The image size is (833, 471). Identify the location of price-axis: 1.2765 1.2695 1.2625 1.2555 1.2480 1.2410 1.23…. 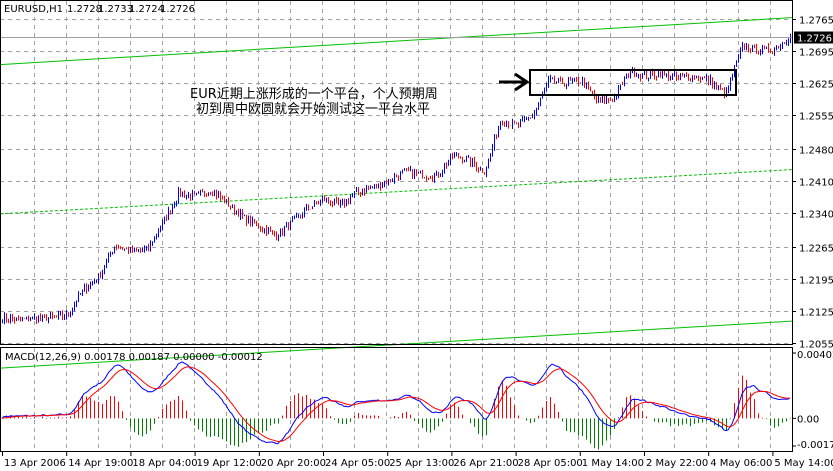
(812, 183).